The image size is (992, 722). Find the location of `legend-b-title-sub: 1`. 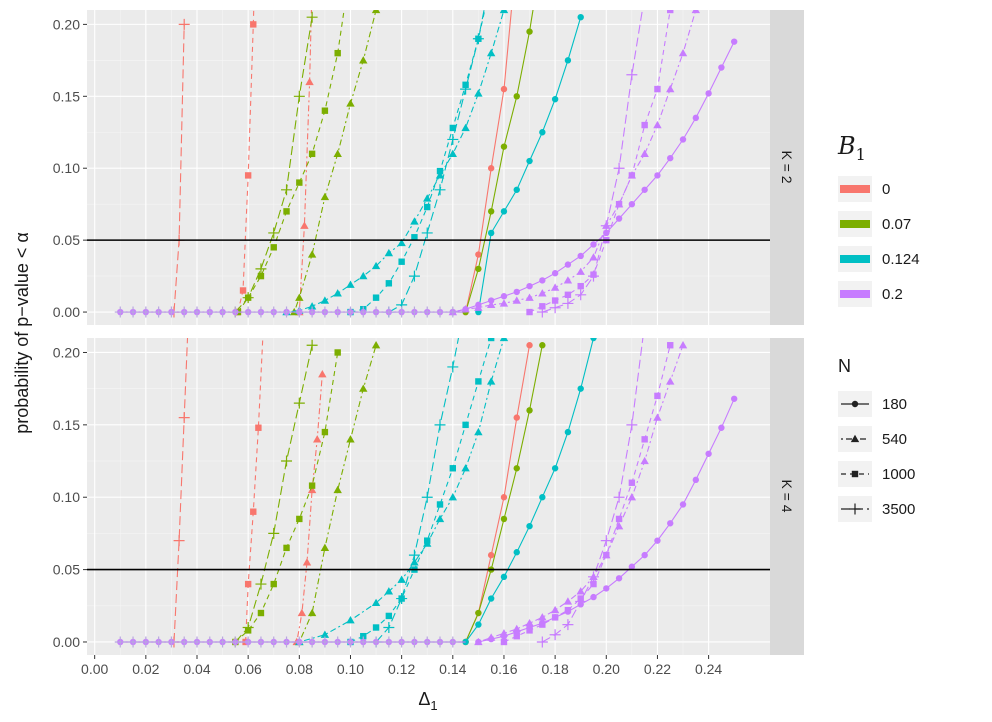

legend-b-title-sub: 1 is located at coordinates (861, 154).